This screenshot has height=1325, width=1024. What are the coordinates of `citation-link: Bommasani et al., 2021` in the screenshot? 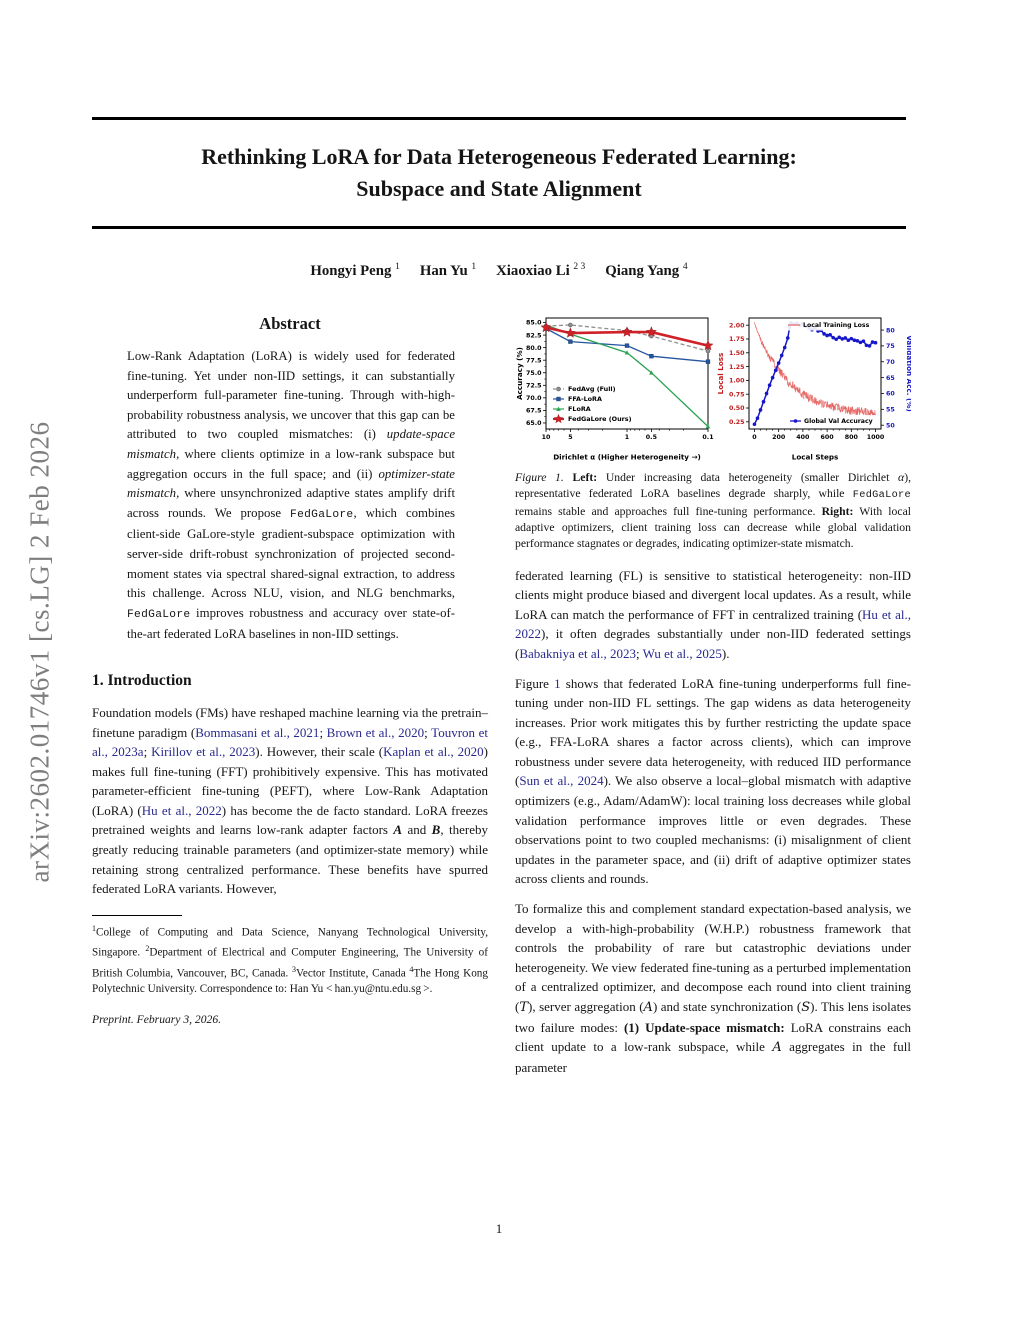 It's located at (257, 732).